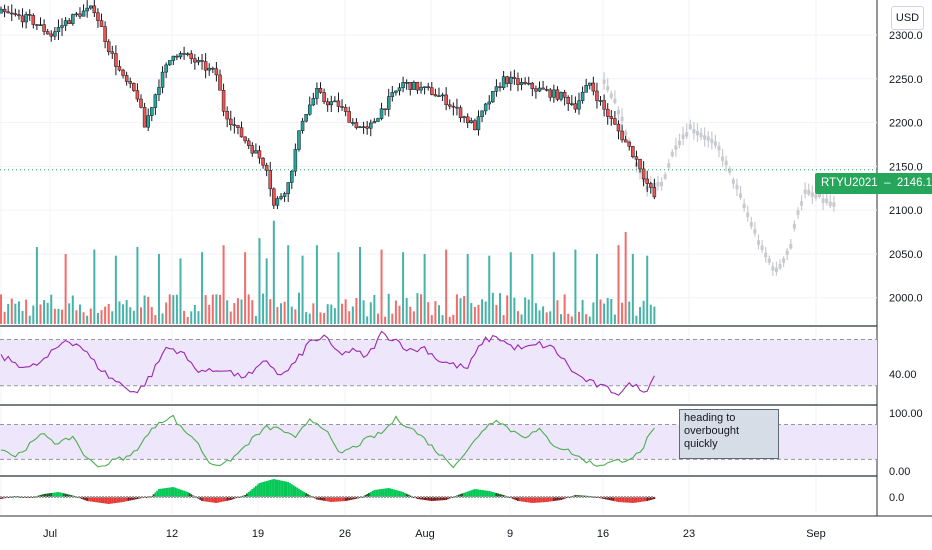 The height and width of the screenshot is (550, 932). I want to click on price-tick-label: 2150.0, so click(906, 167).